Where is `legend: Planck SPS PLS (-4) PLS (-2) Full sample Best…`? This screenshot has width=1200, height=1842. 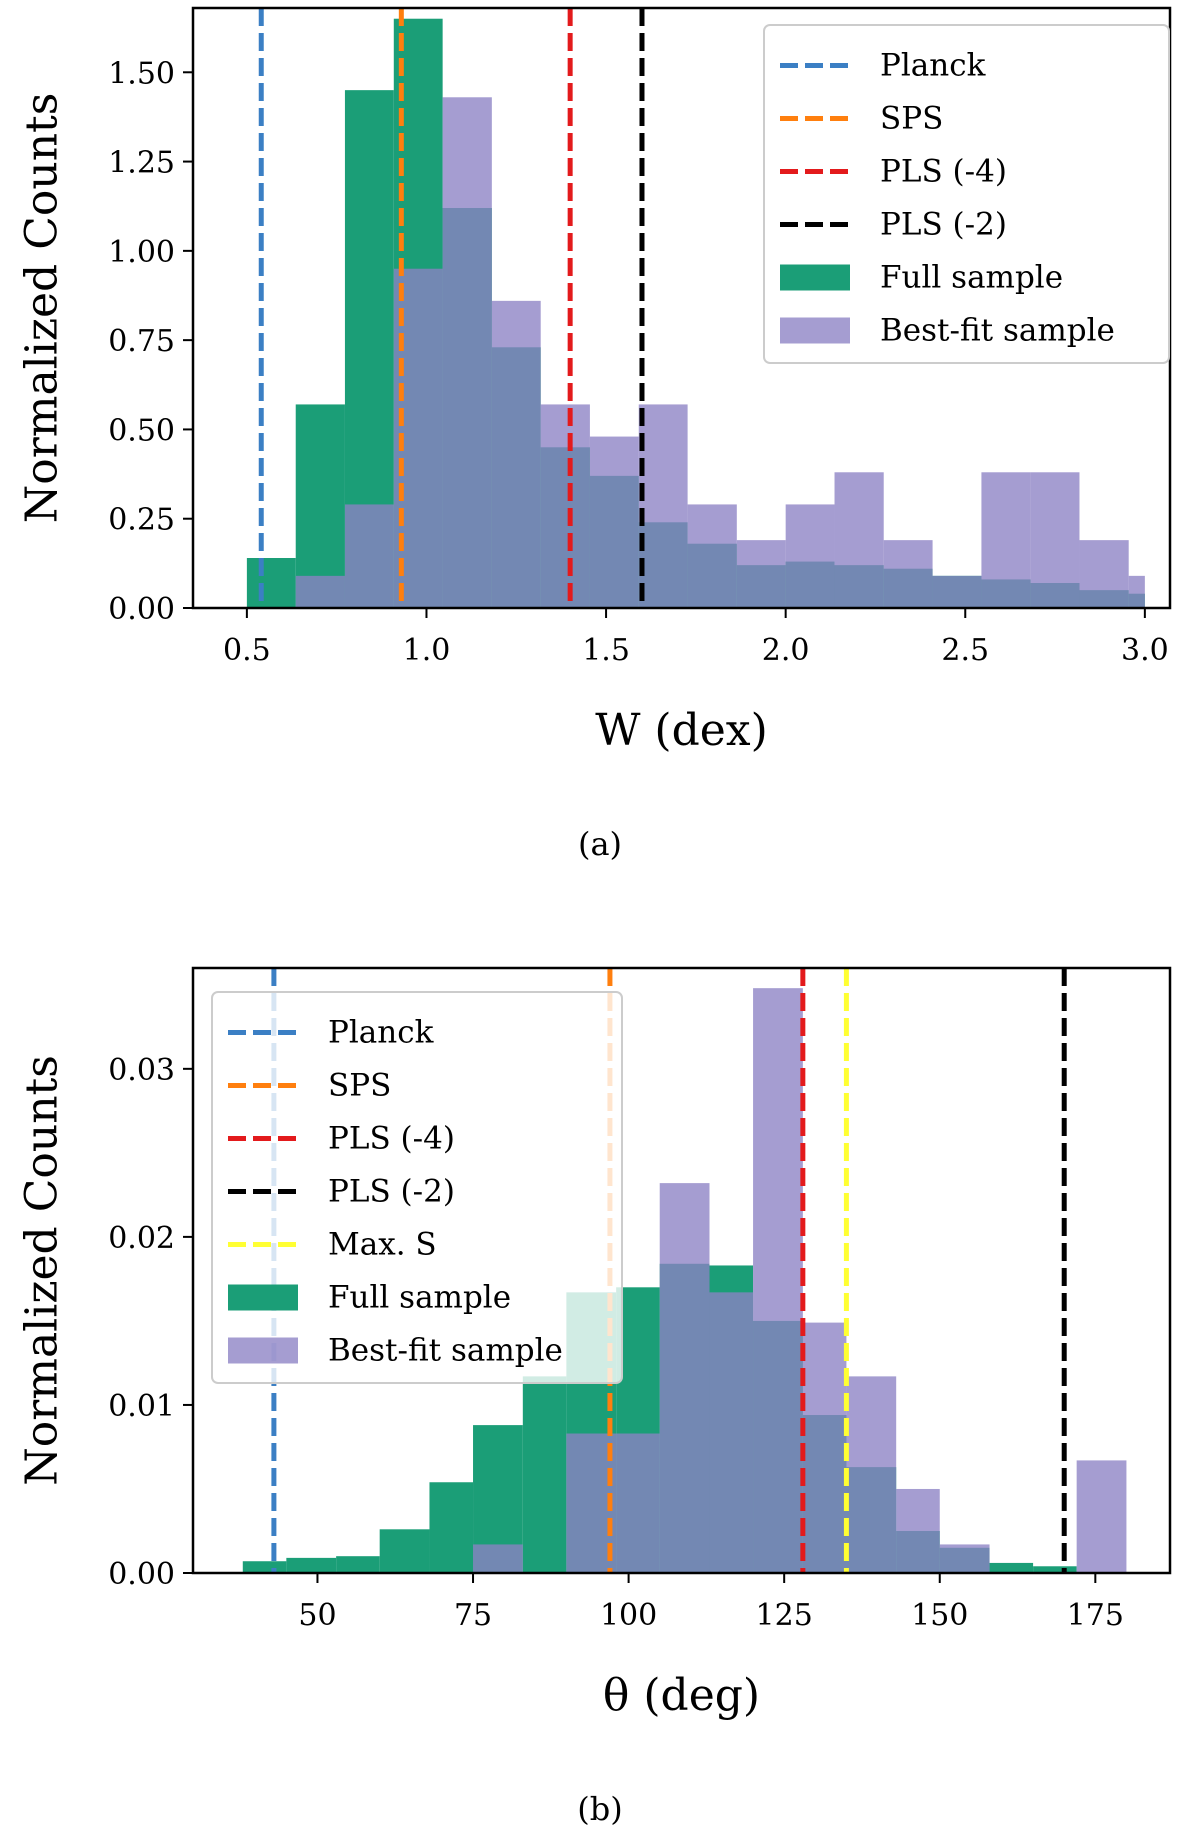
legend: Planck SPS PLS (-4) PLS (-2) Full sample Best… is located at coordinates (966, 194).